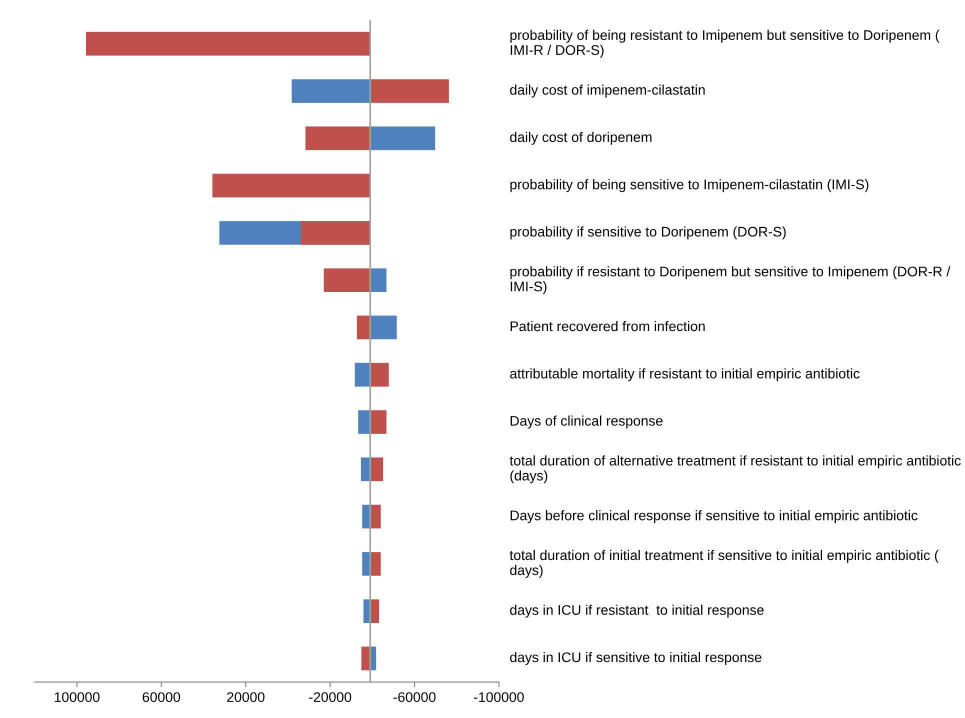  What do you see at coordinates (637, 611) in the screenshot?
I see `y-tick-label: days in ICU if resistant to initial response` at bounding box center [637, 611].